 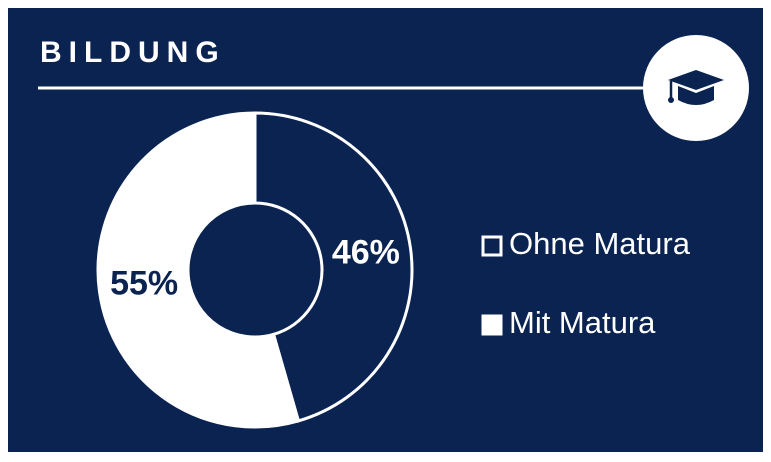 What do you see at coordinates (144, 284) in the screenshot?
I see `data-label: 55%` at bounding box center [144, 284].